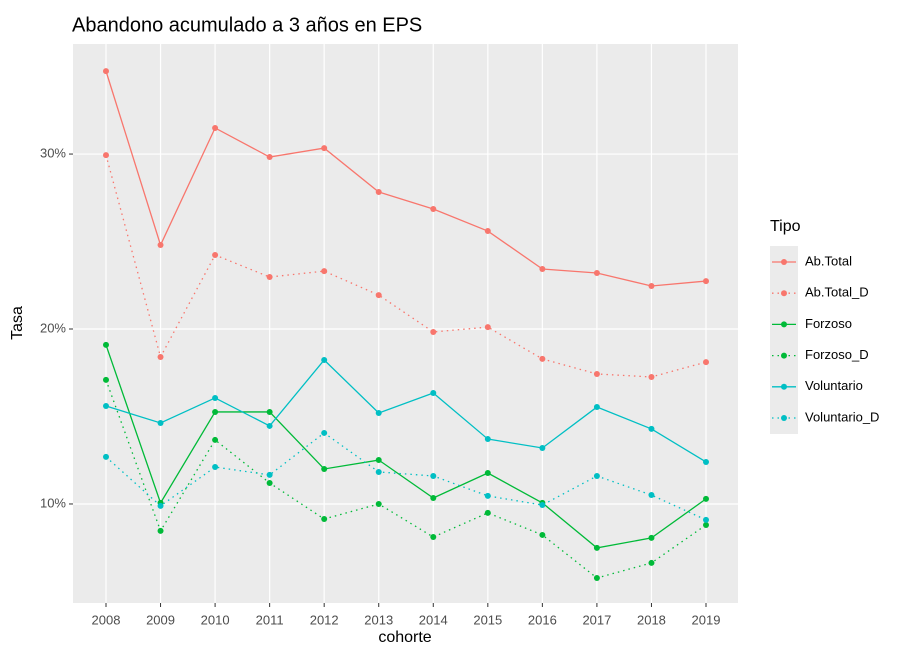 The height and width of the screenshot is (649, 901). I want to click on legend-label: Forzoso, so click(828, 323).